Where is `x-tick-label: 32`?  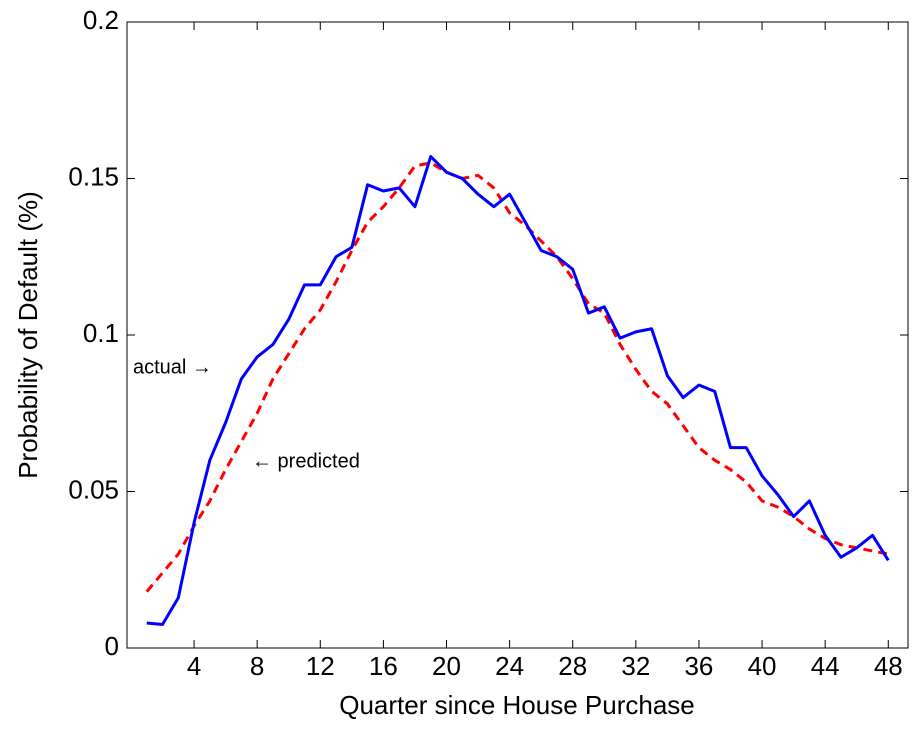
x-tick-label: 32 is located at coordinates (635, 666).